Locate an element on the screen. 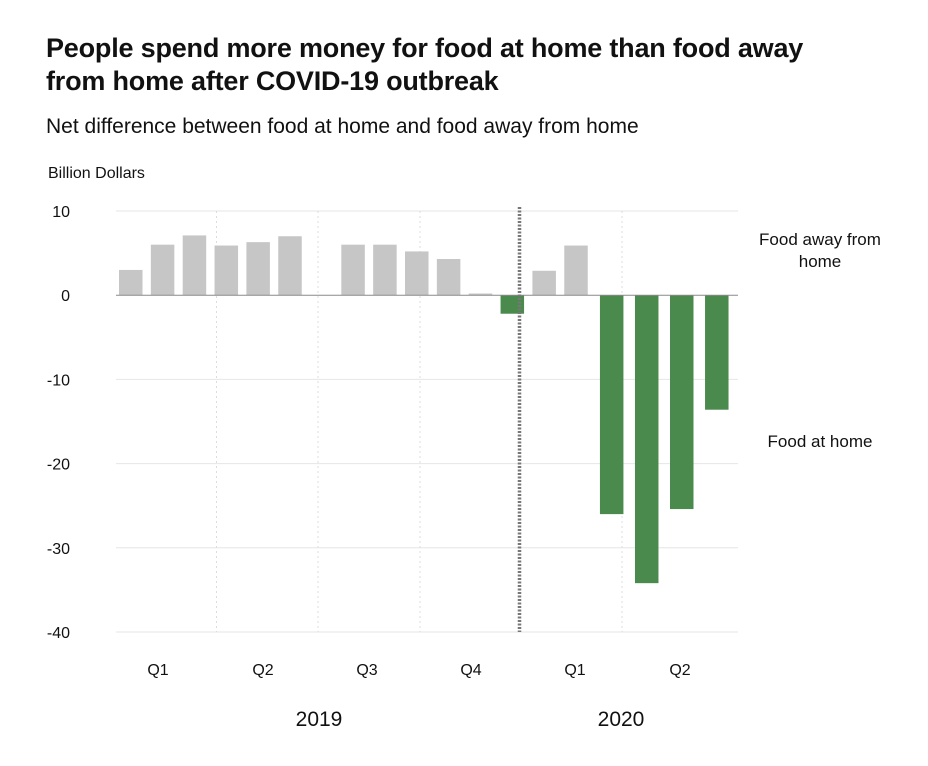 This screenshot has width=928, height=766. y-tick-label: -30 is located at coordinates (58, 549).